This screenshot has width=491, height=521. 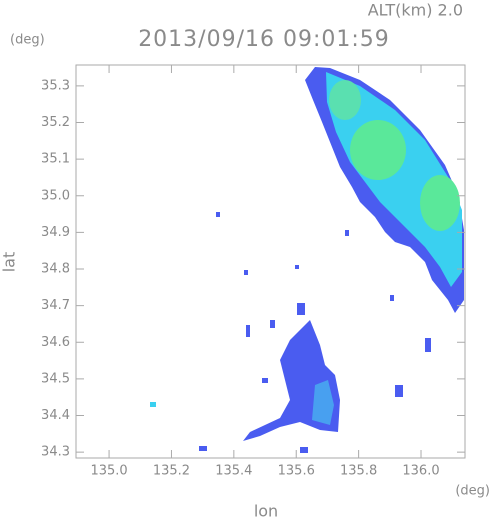 What do you see at coordinates (55, 269) in the screenshot?
I see `y-tick-label: 34.8` at bounding box center [55, 269].